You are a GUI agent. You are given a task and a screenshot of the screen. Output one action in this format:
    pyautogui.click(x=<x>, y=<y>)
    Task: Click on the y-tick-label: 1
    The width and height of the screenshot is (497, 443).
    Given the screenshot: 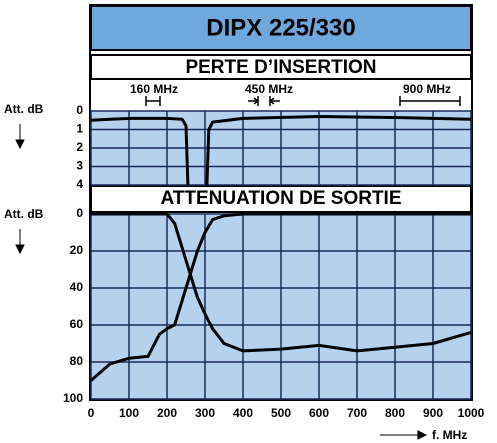 What is the action you would take?
    pyautogui.click(x=79, y=129)
    